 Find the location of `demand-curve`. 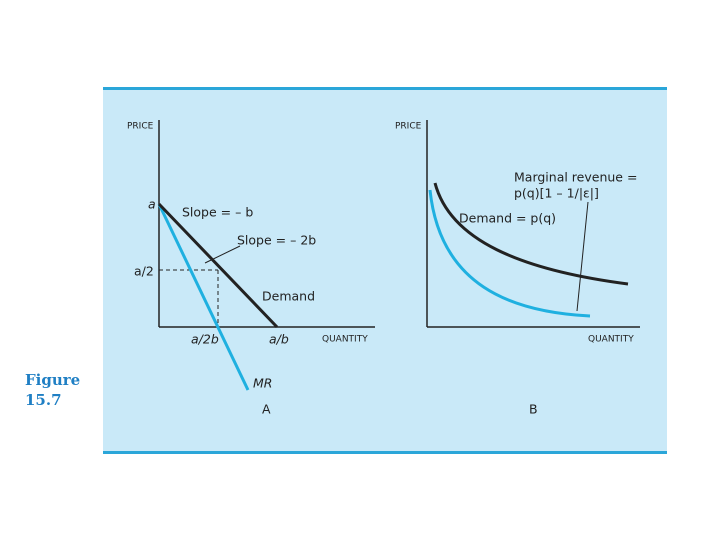

demand-curve is located at coordinates (531, 234).